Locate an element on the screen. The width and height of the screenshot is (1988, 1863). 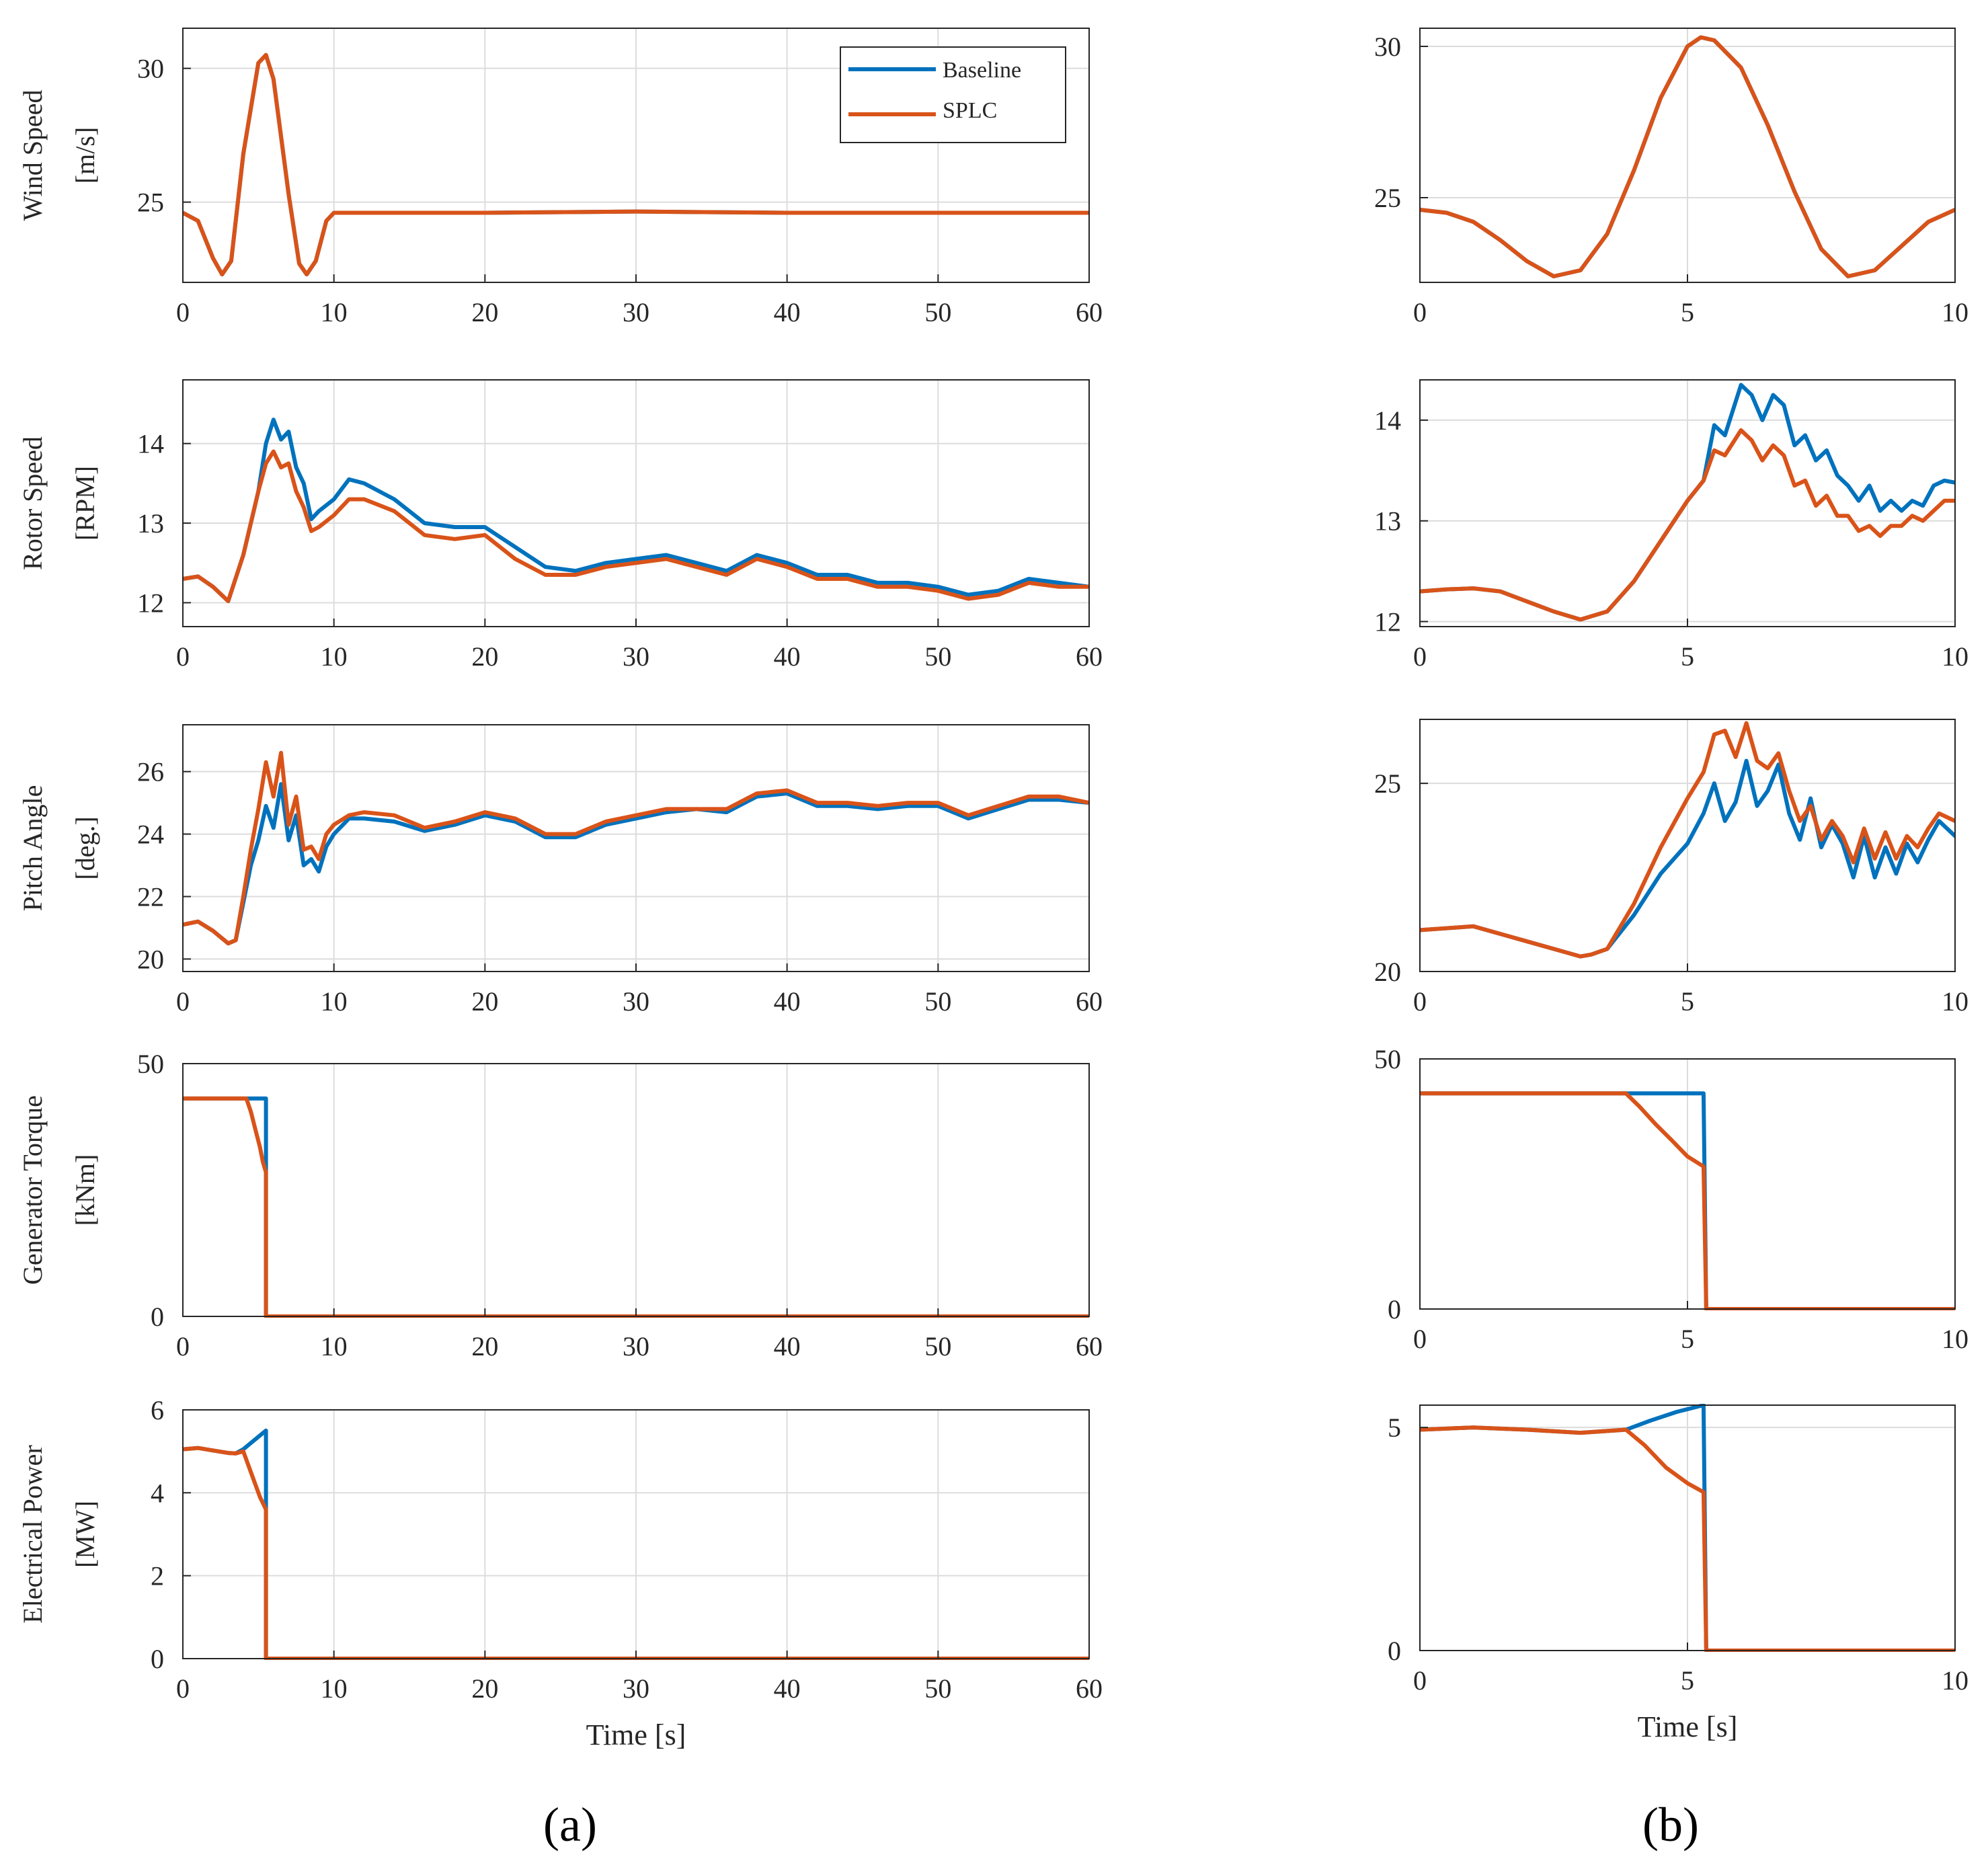
y-axis-label: Generator Torque is located at coordinates (33, 1190).